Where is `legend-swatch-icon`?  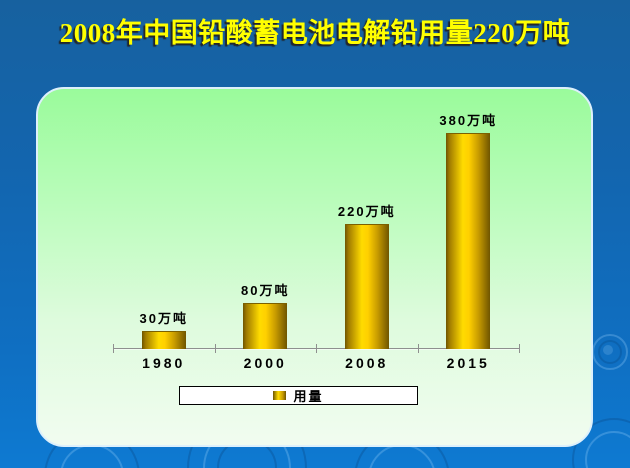
legend-swatch-icon is located at coordinates (280, 395).